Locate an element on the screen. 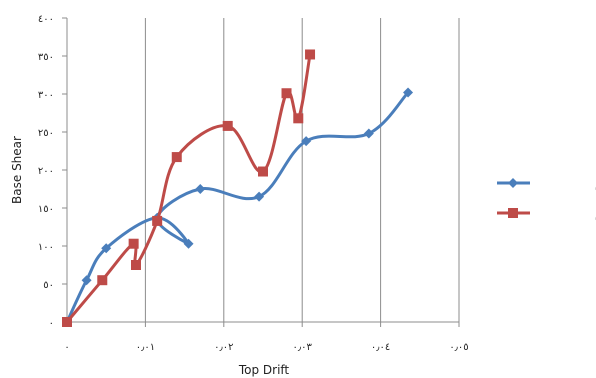 The width and height of the screenshot is (596, 378). legend-item-1: سازه منظم is located at coordinates (546, 183).